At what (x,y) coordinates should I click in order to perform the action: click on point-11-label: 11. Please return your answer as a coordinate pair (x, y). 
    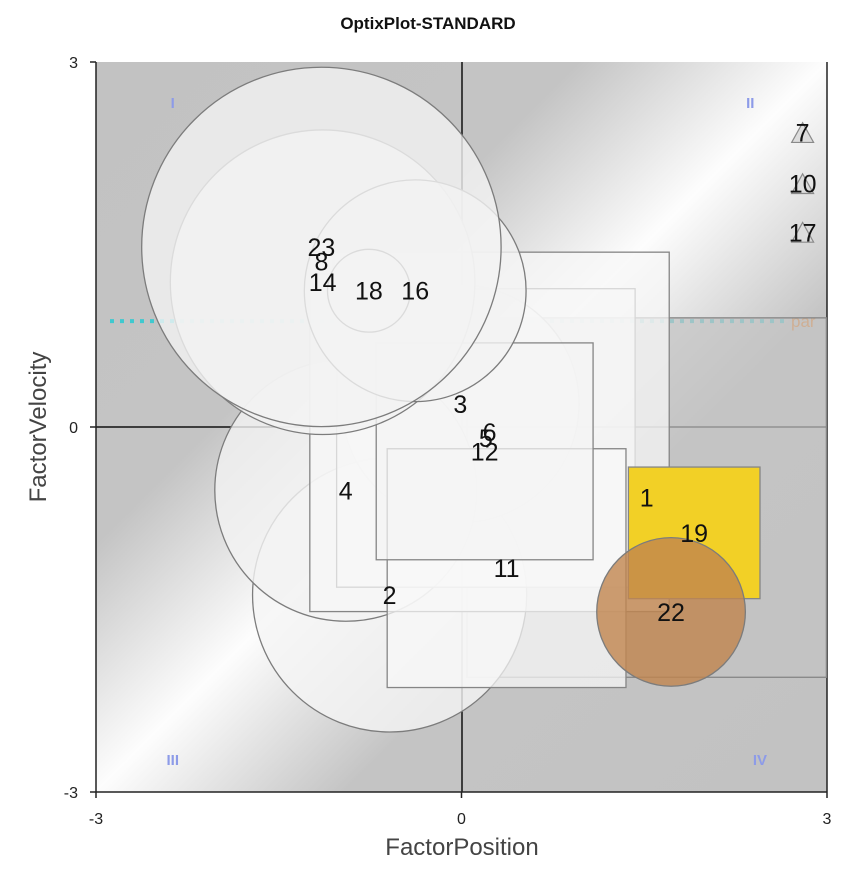
    Looking at the image, I should click on (507, 569).